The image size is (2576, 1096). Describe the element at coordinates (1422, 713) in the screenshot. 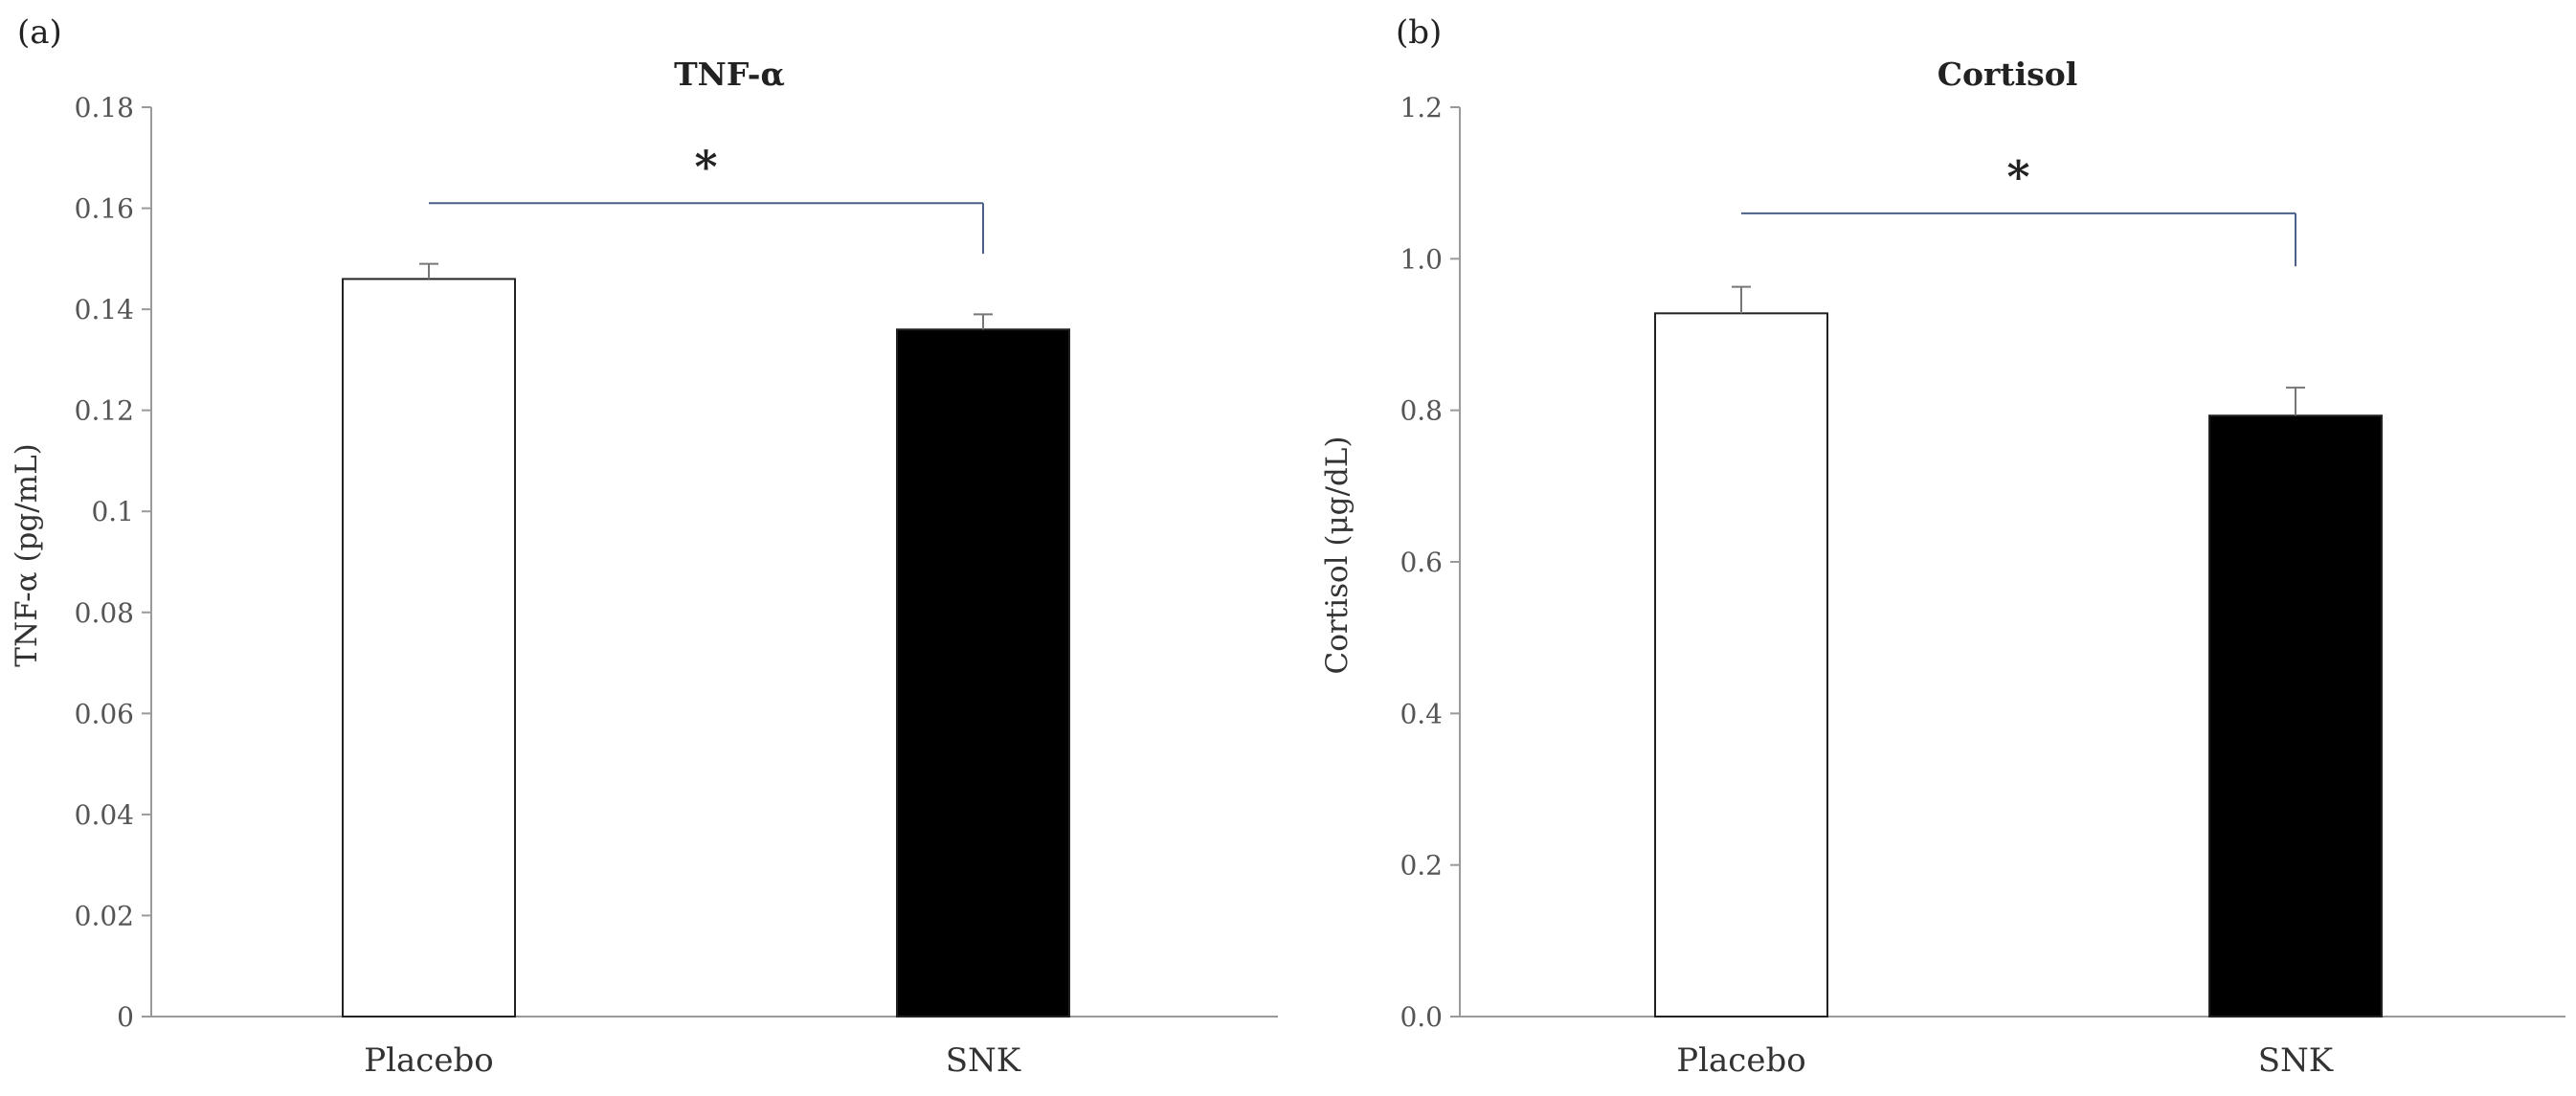

I see `y-tick-label: 0.4` at that location.